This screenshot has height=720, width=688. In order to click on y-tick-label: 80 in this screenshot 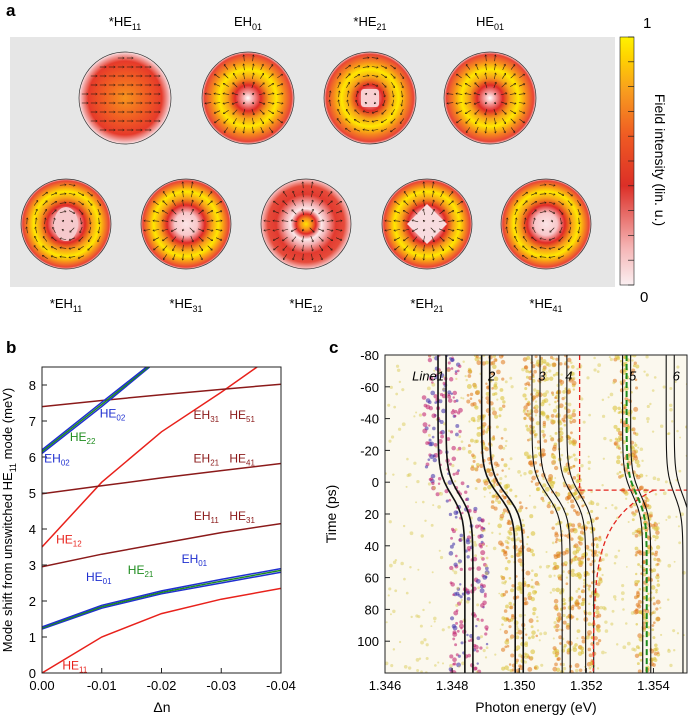, I will do `click(372, 609)`.